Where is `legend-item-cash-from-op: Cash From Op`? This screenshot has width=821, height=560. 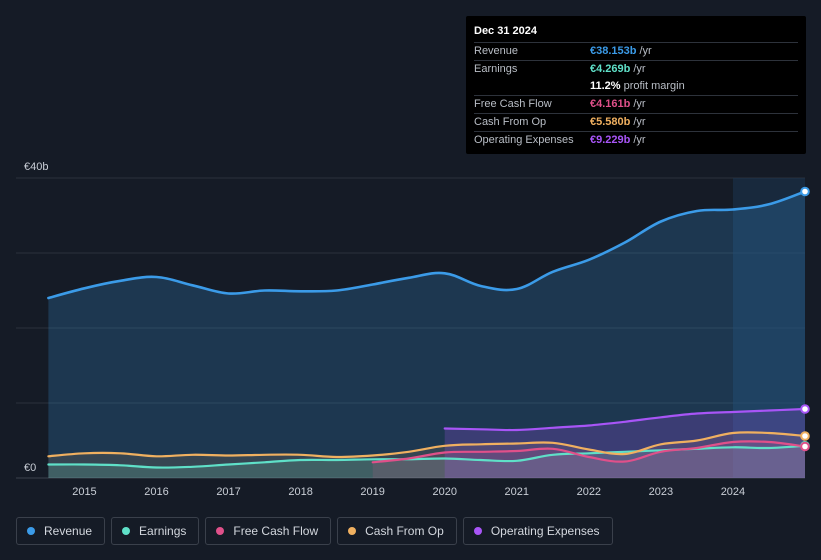
legend-item-cash-from-op: Cash From Op is located at coordinates (397, 531).